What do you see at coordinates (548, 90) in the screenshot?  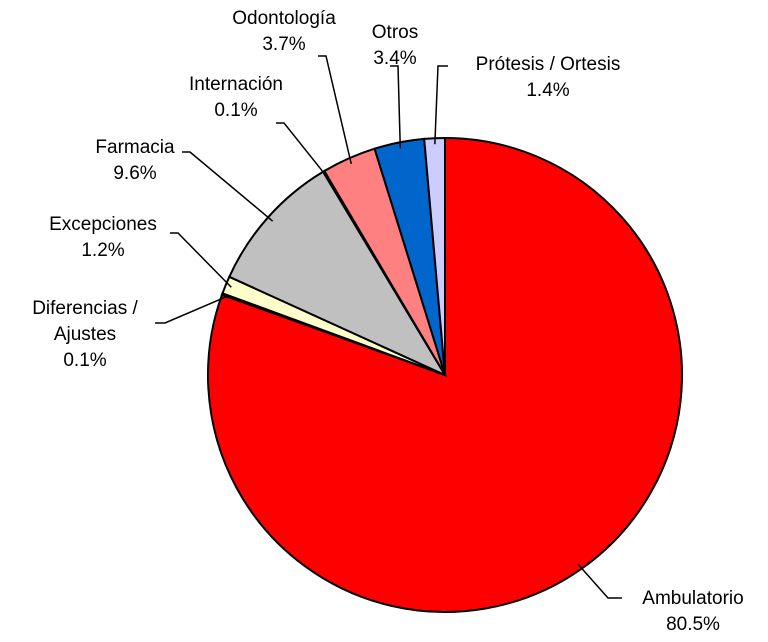 I see `value-label: 1.4%` at bounding box center [548, 90].